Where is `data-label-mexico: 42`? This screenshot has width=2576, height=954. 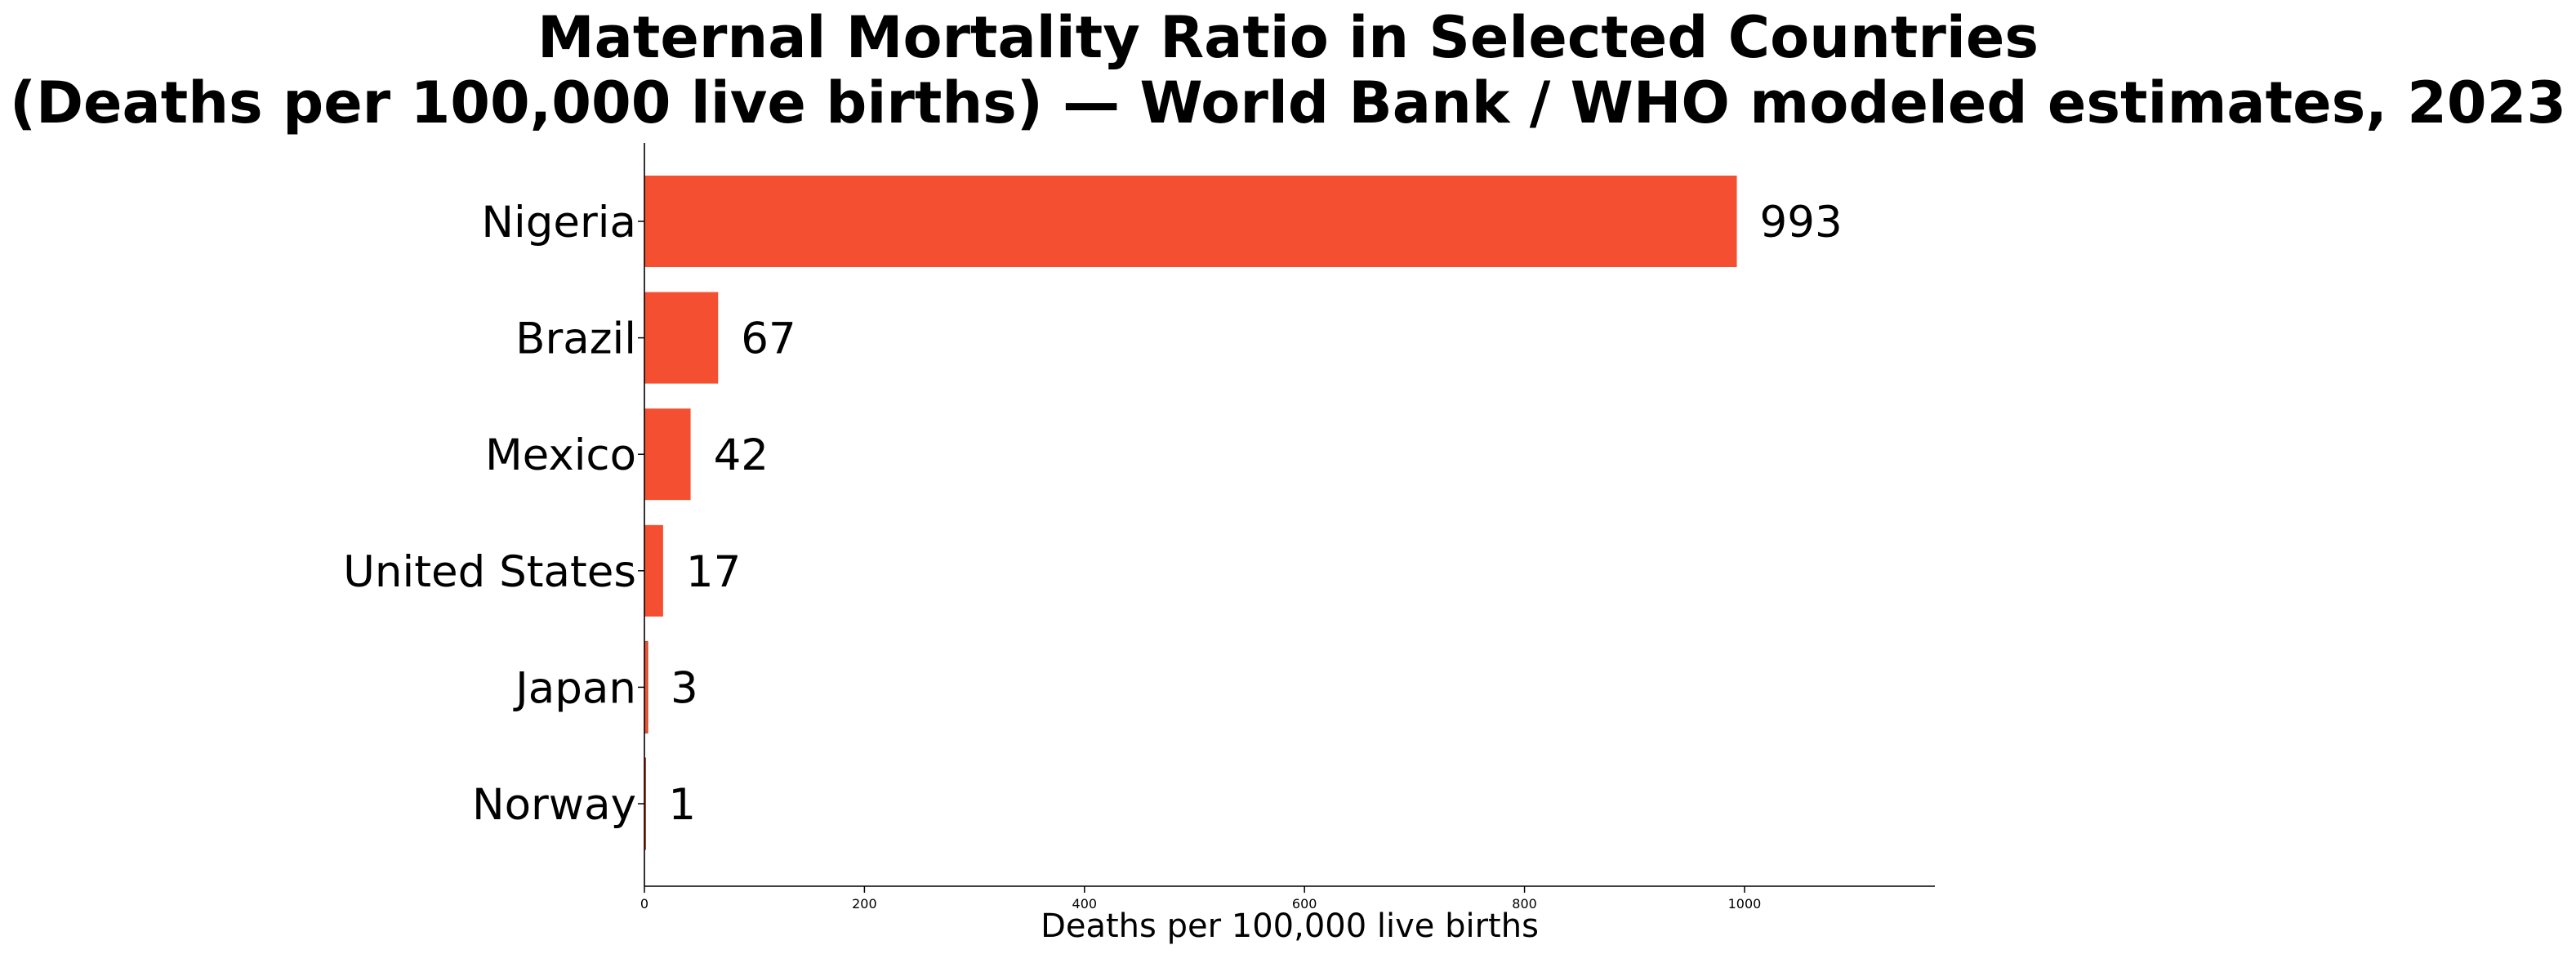
data-label-mexico: 42 is located at coordinates (741, 455).